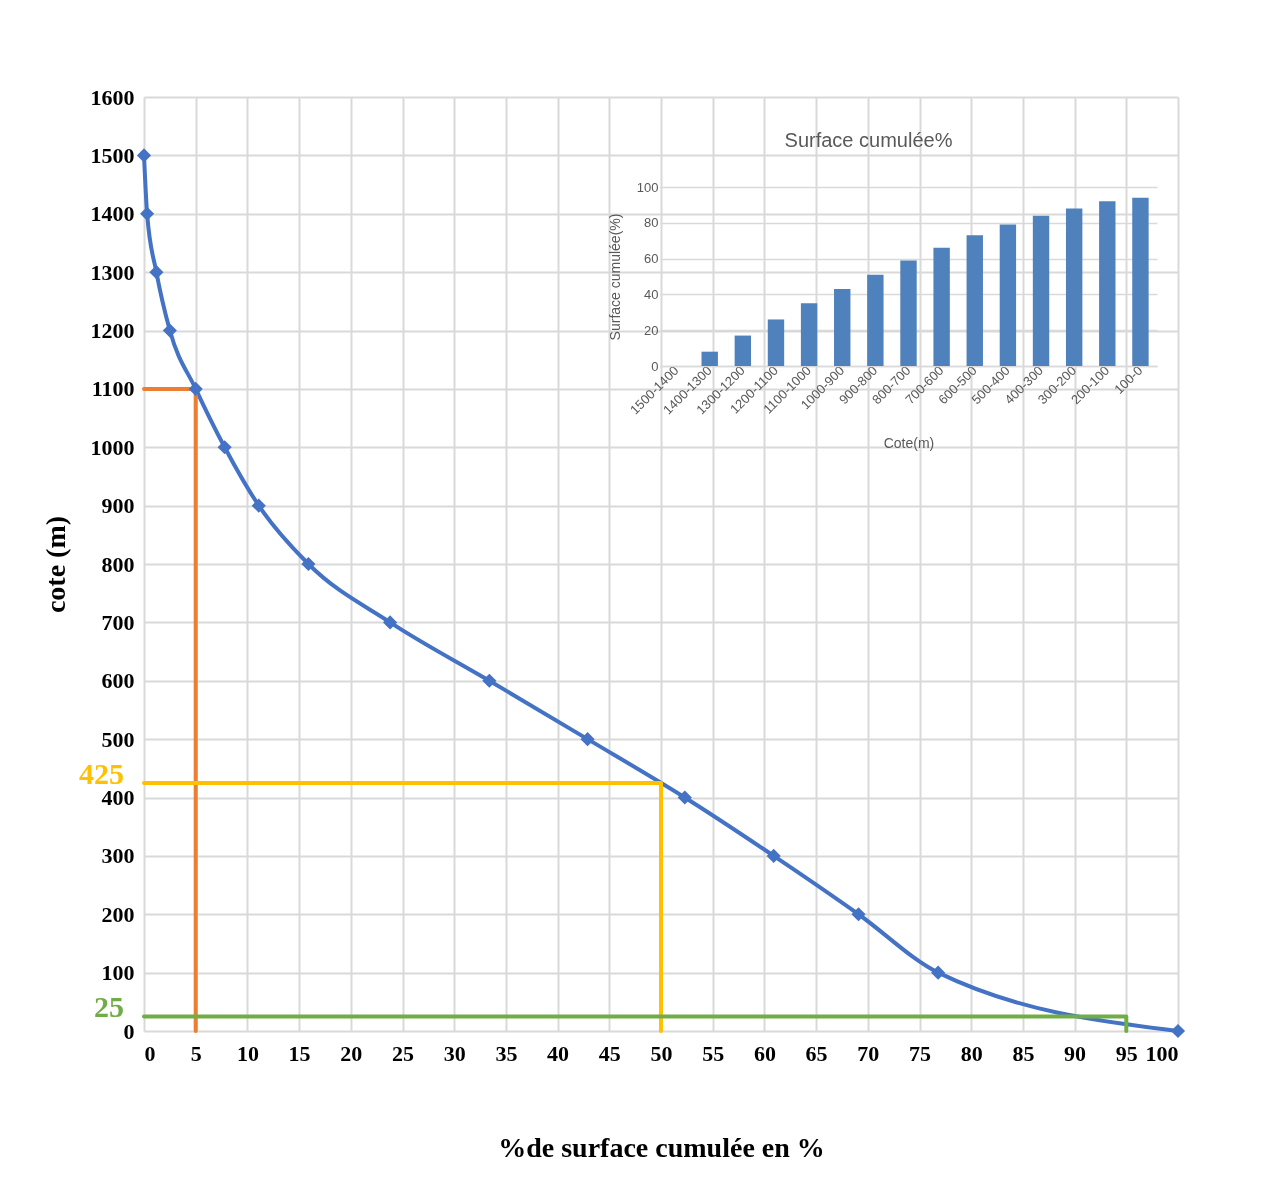  What do you see at coordinates (1162, 1053) in the screenshot?
I see `x-tick-label: 100` at bounding box center [1162, 1053].